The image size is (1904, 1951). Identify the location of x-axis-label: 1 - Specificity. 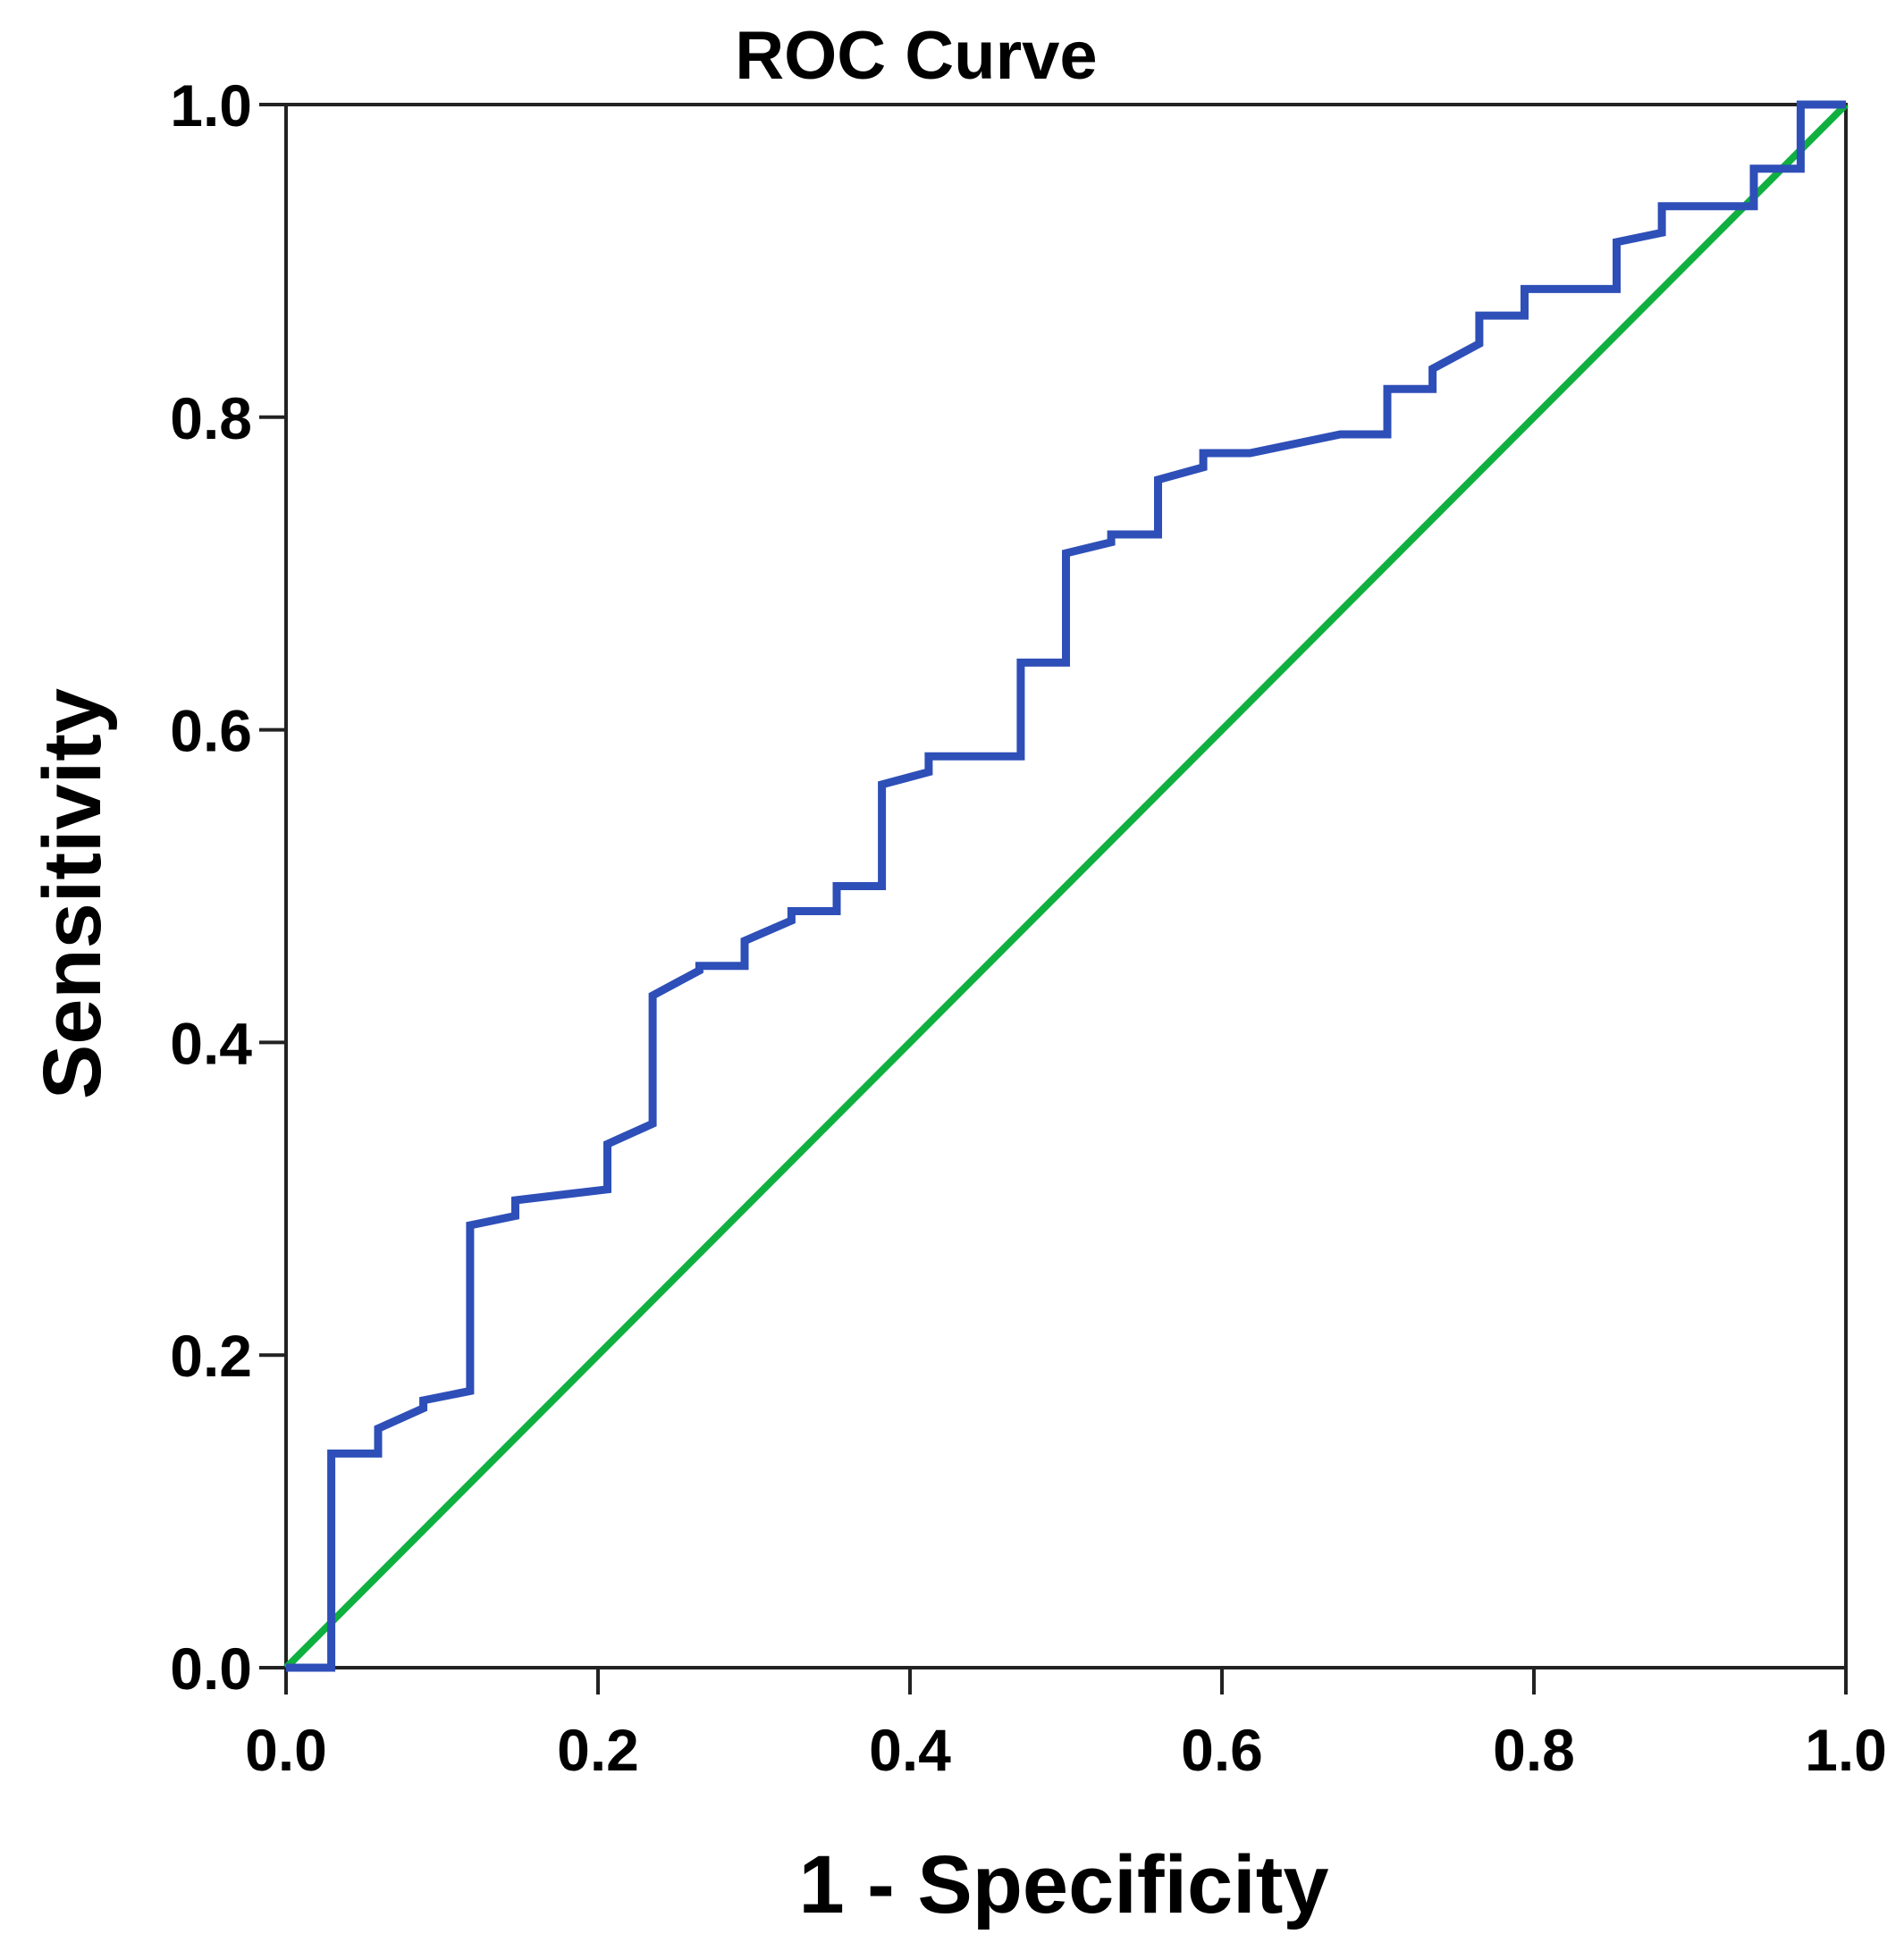
(1063, 1884).